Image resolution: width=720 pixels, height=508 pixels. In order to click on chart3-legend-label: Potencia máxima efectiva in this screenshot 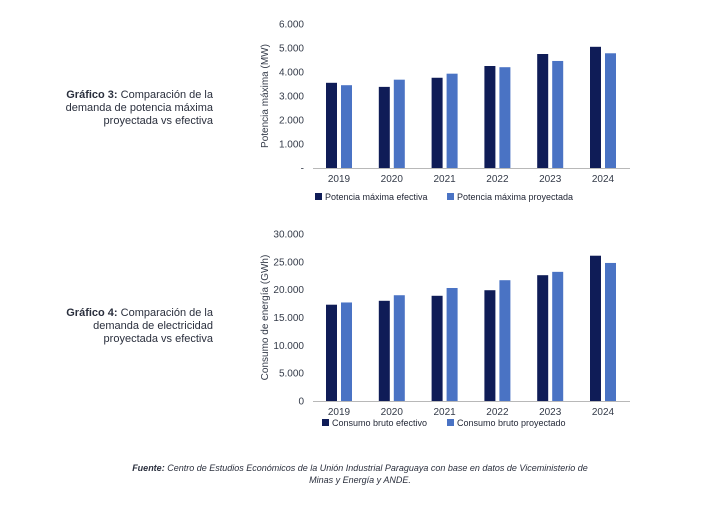, I will do `click(376, 197)`.